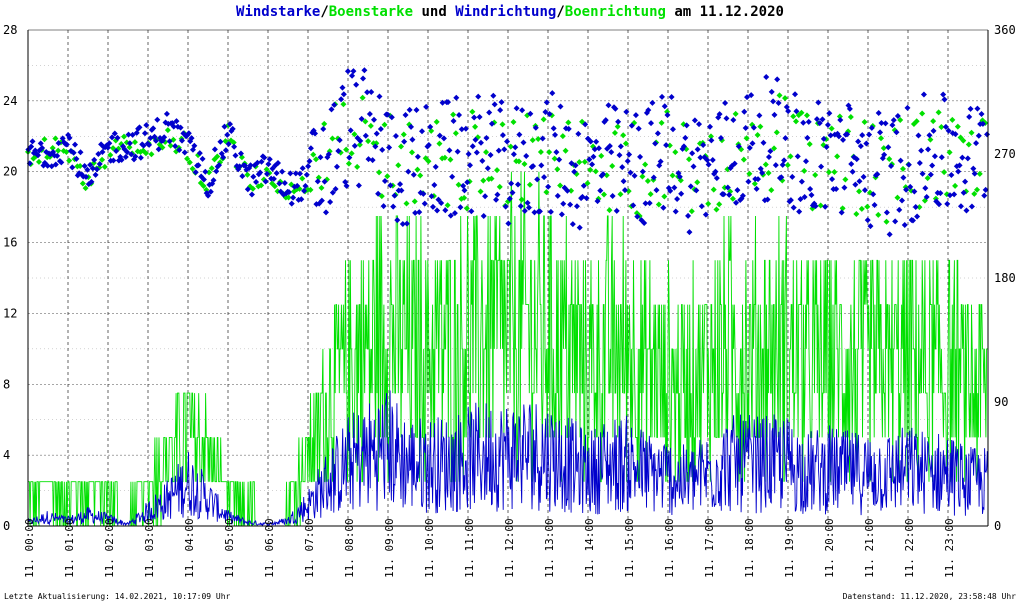 The width and height of the screenshot is (1020, 606). Describe the element at coordinates (371, 12) in the screenshot. I see `title-boenstarke: Boenstarke` at that location.